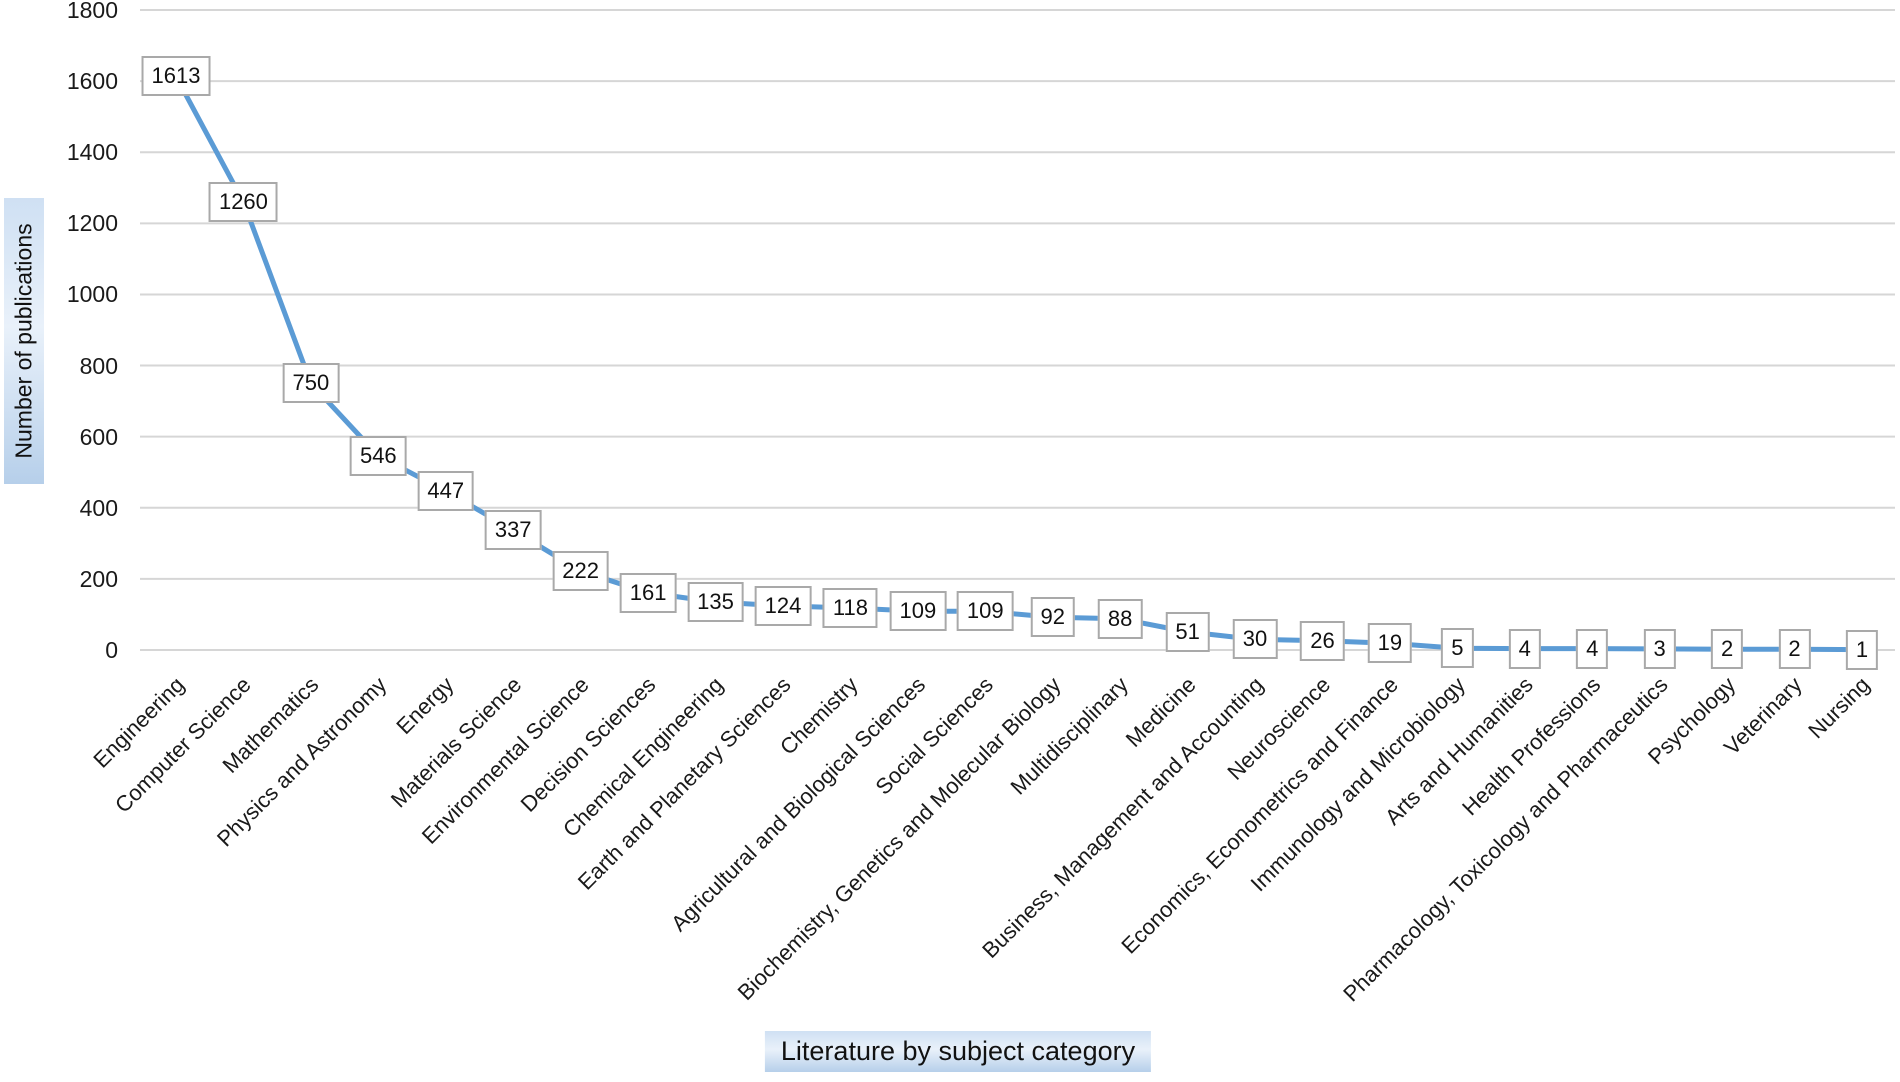 This screenshot has height=1082, width=1900. I want to click on y-axis-title-highlight: Number of publications, so click(24, 341).